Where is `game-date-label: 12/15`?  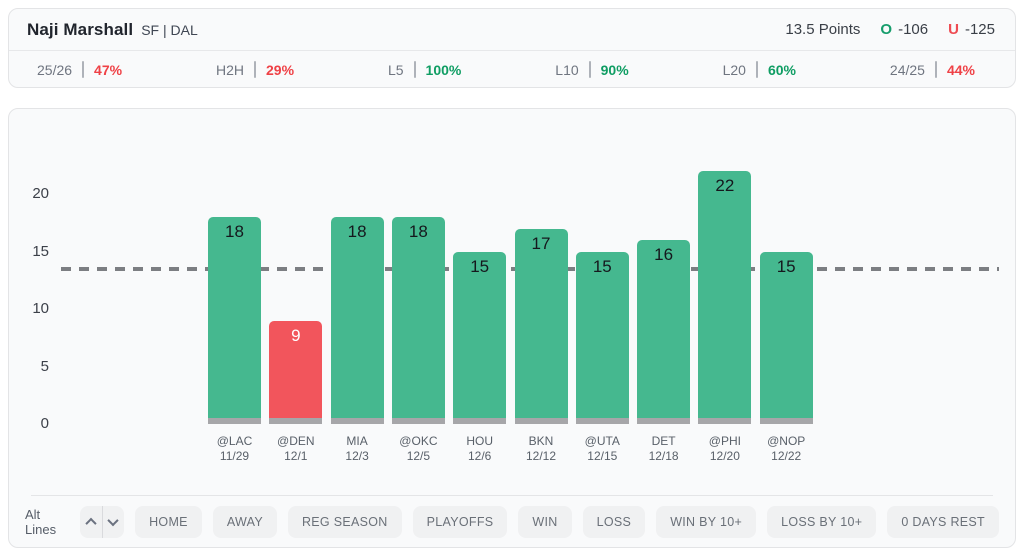 game-date-label: 12/15 is located at coordinates (602, 456).